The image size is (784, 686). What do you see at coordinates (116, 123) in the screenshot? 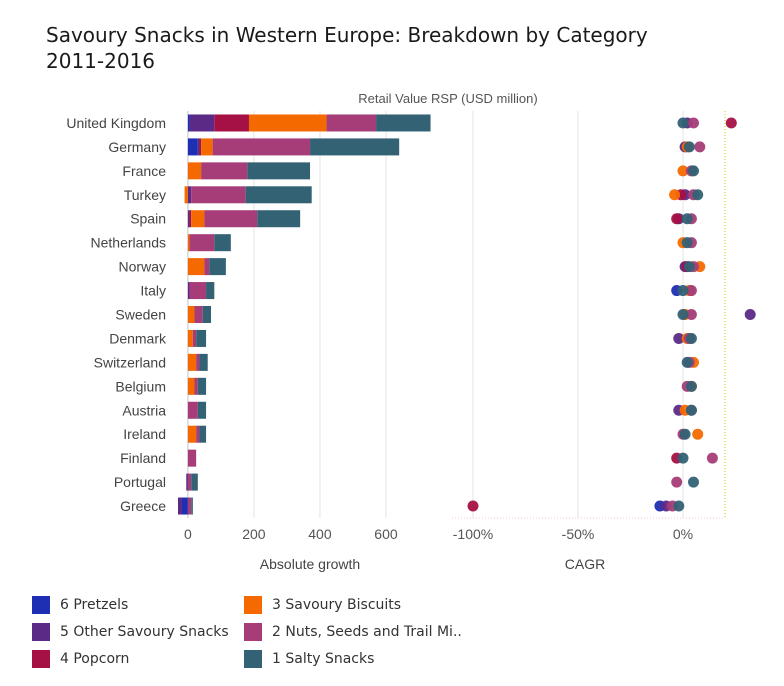
I see `category-label: United Kingdom` at bounding box center [116, 123].